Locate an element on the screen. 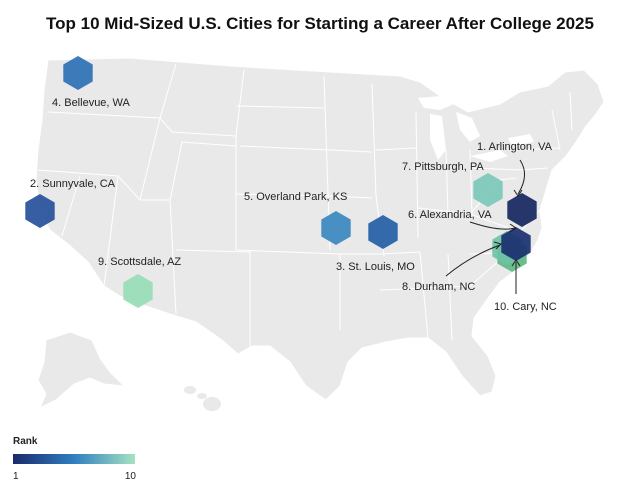  arrow-arlington is located at coordinates (521, 177).